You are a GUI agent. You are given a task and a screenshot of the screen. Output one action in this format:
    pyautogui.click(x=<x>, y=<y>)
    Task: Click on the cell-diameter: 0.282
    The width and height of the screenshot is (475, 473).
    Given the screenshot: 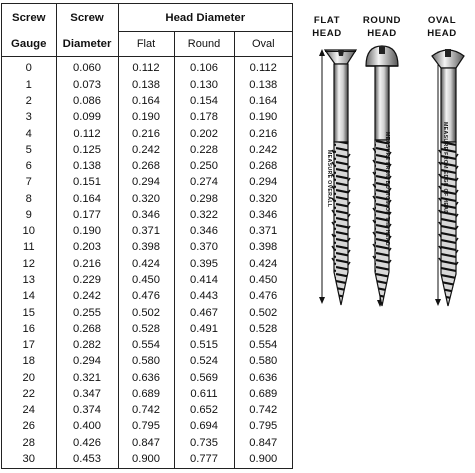 What is the action you would take?
    pyautogui.click(x=87, y=345)
    